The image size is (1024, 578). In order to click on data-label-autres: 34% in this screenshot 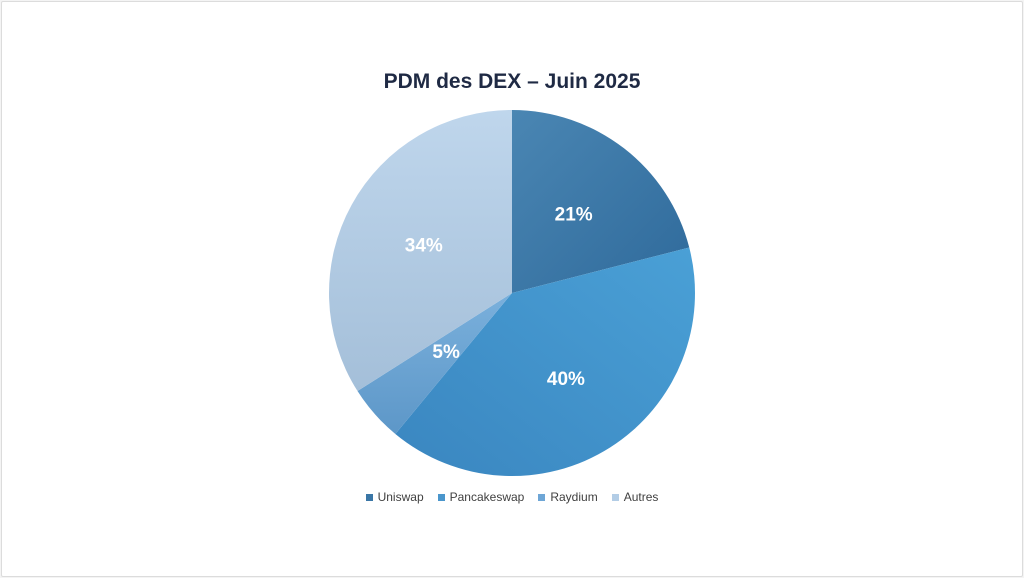, I will do `click(424, 246)`.